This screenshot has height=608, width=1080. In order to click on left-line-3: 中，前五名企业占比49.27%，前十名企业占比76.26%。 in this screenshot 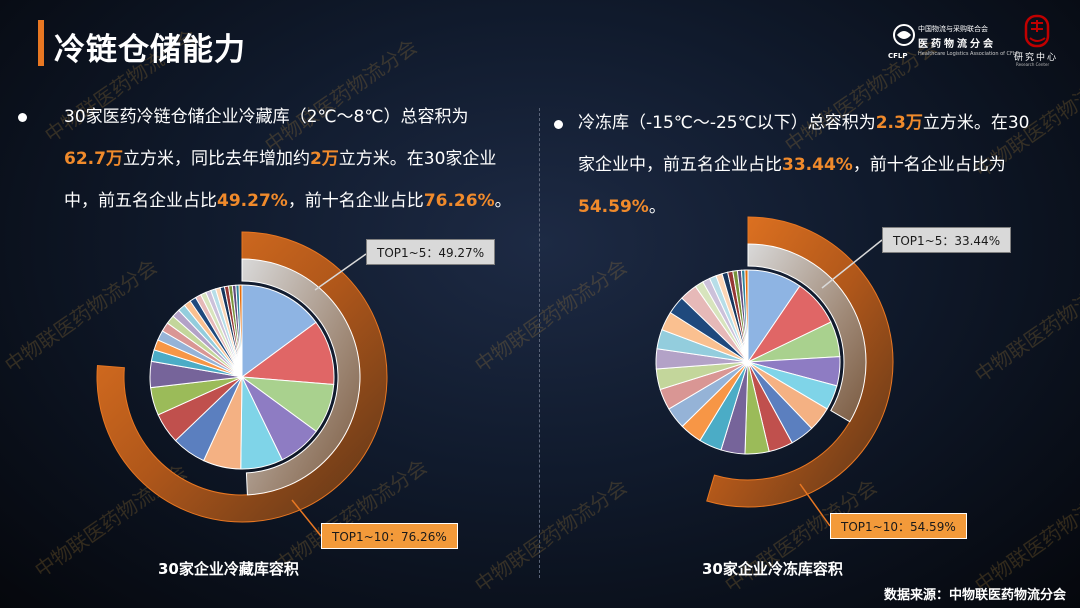, I will do `click(288, 201)`.